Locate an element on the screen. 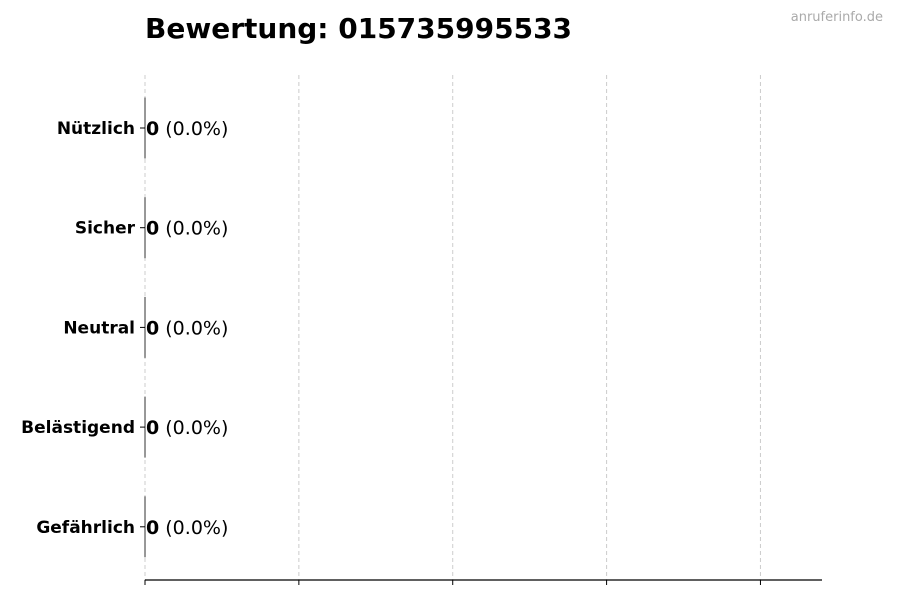  chart-title: Bewertung: 015735995533 is located at coordinates (359, 28).